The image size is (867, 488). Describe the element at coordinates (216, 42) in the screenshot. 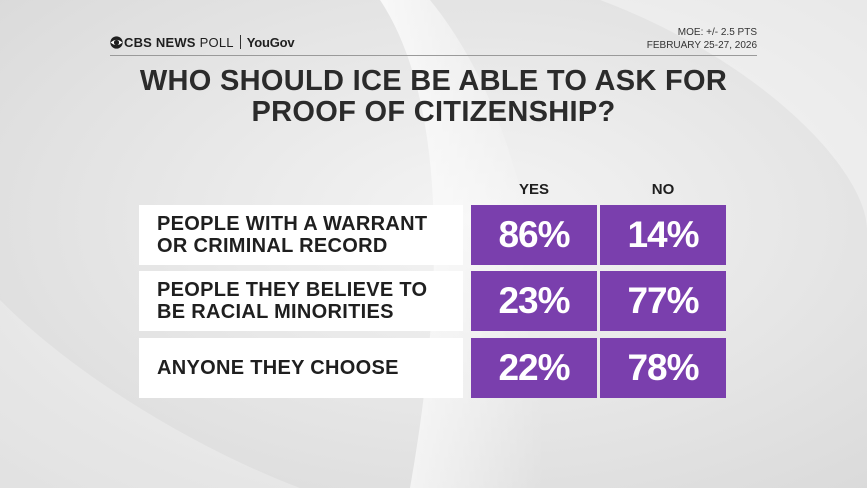

I see `brand-poll: POLL` at that location.